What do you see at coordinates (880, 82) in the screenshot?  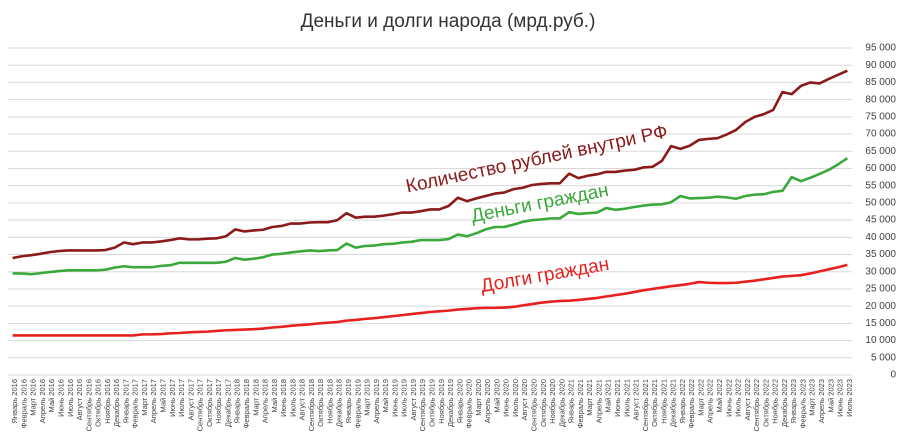 I see `y-tick-label: 85 000` at bounding box center [880, 82].